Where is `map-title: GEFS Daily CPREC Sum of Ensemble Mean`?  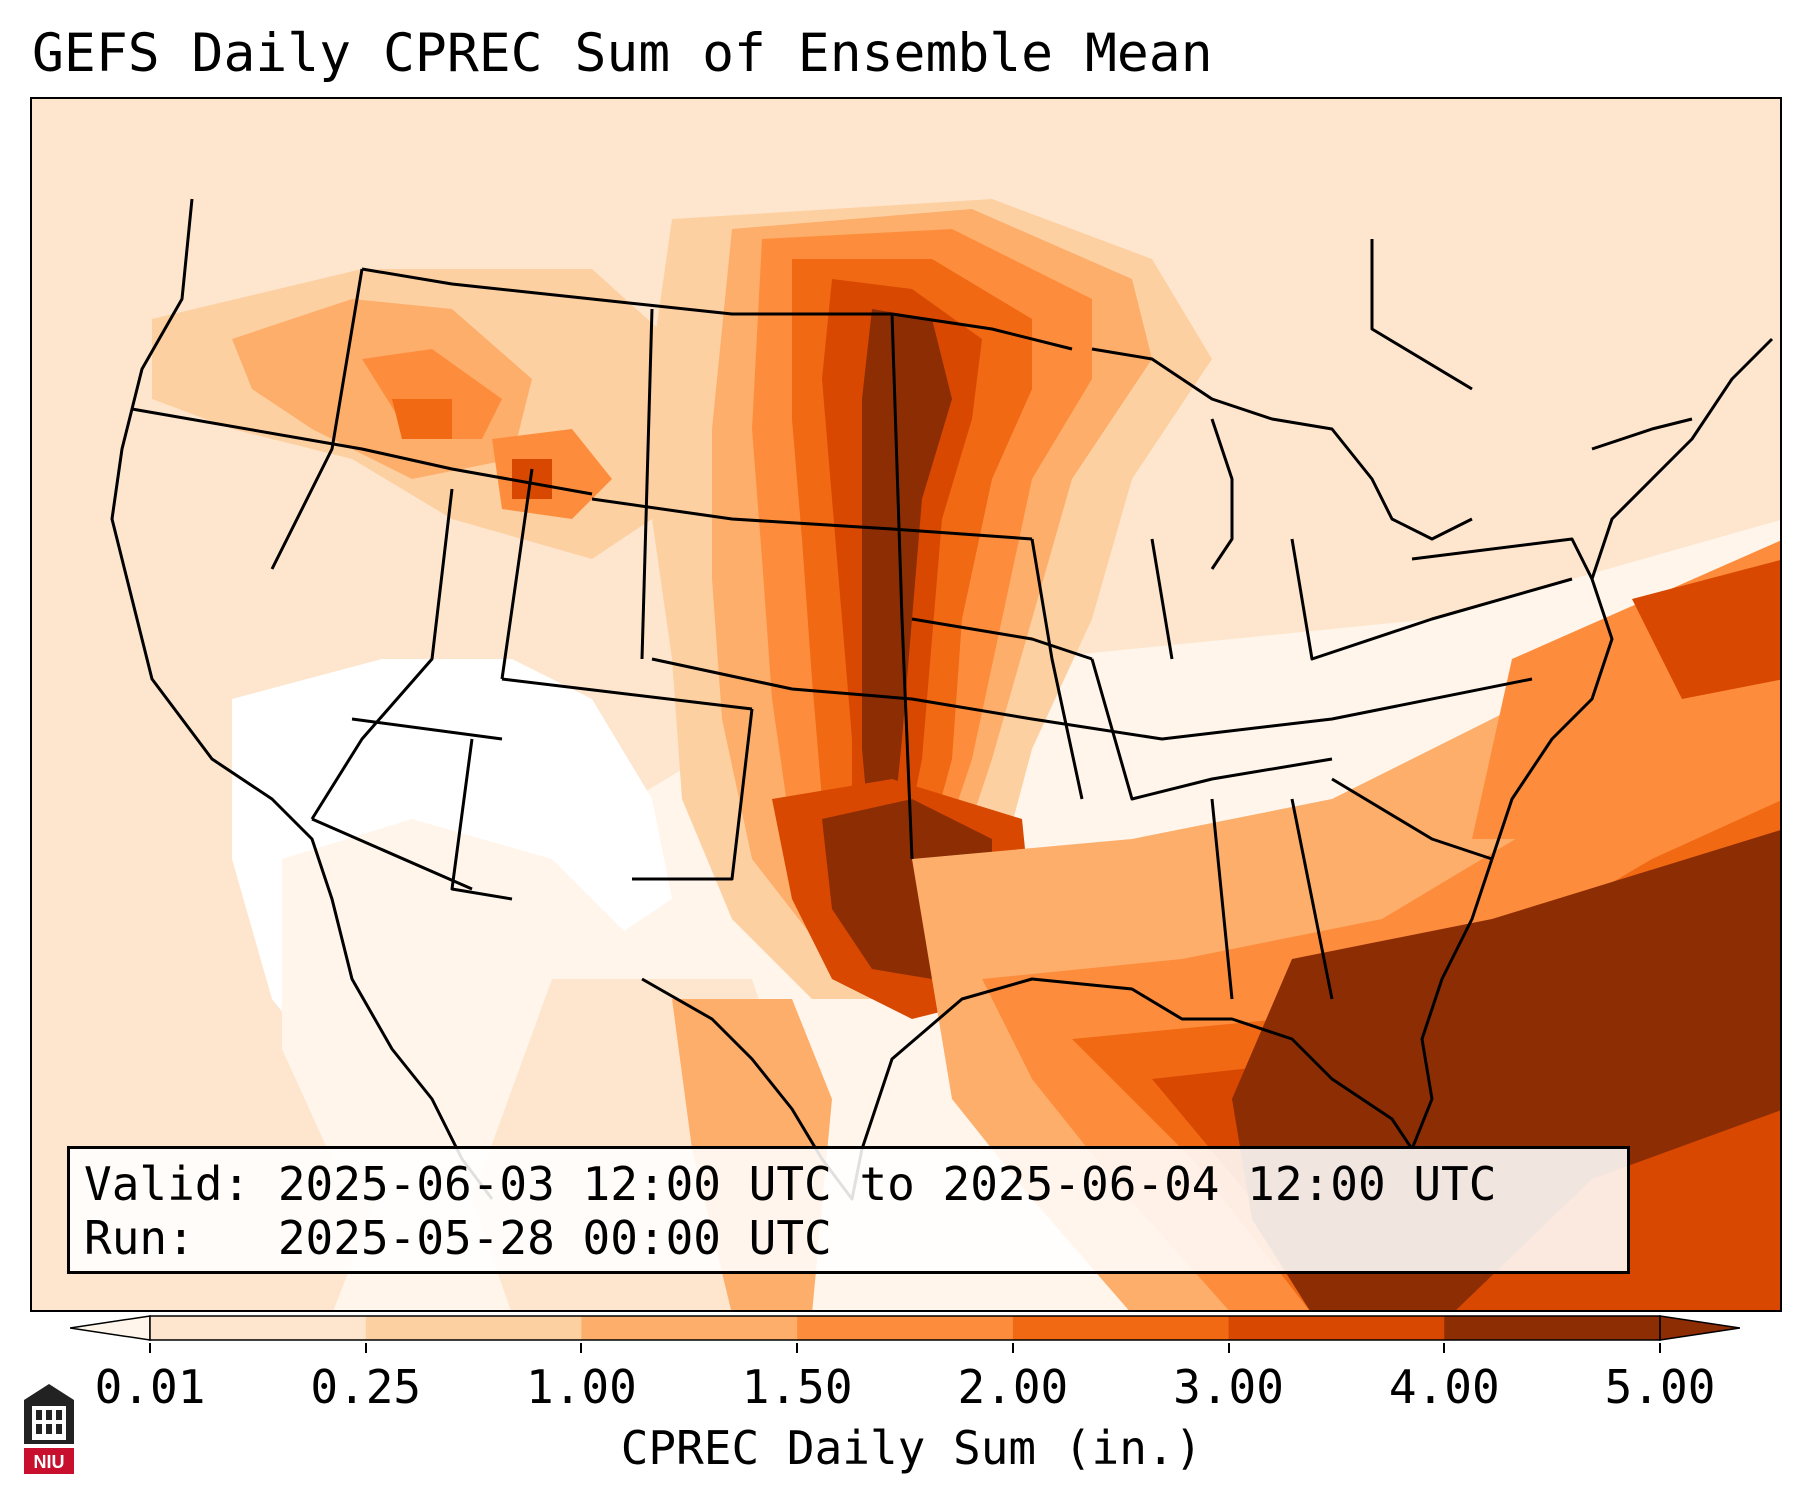
map-title: GEFS Daily CPREC Sum of Ensemble Mean is located at coordinates (622, 53).